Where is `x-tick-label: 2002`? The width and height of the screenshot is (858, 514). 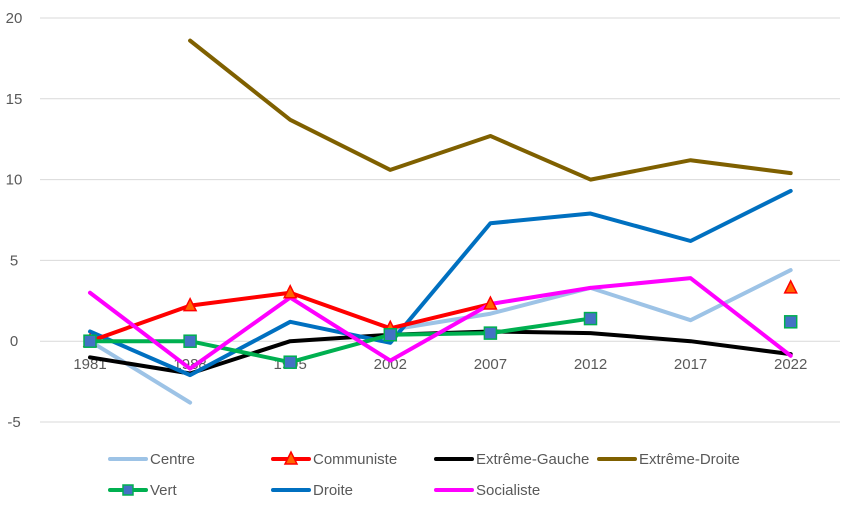
x-tick-label: 2002 is located at coordinates (390, 364).